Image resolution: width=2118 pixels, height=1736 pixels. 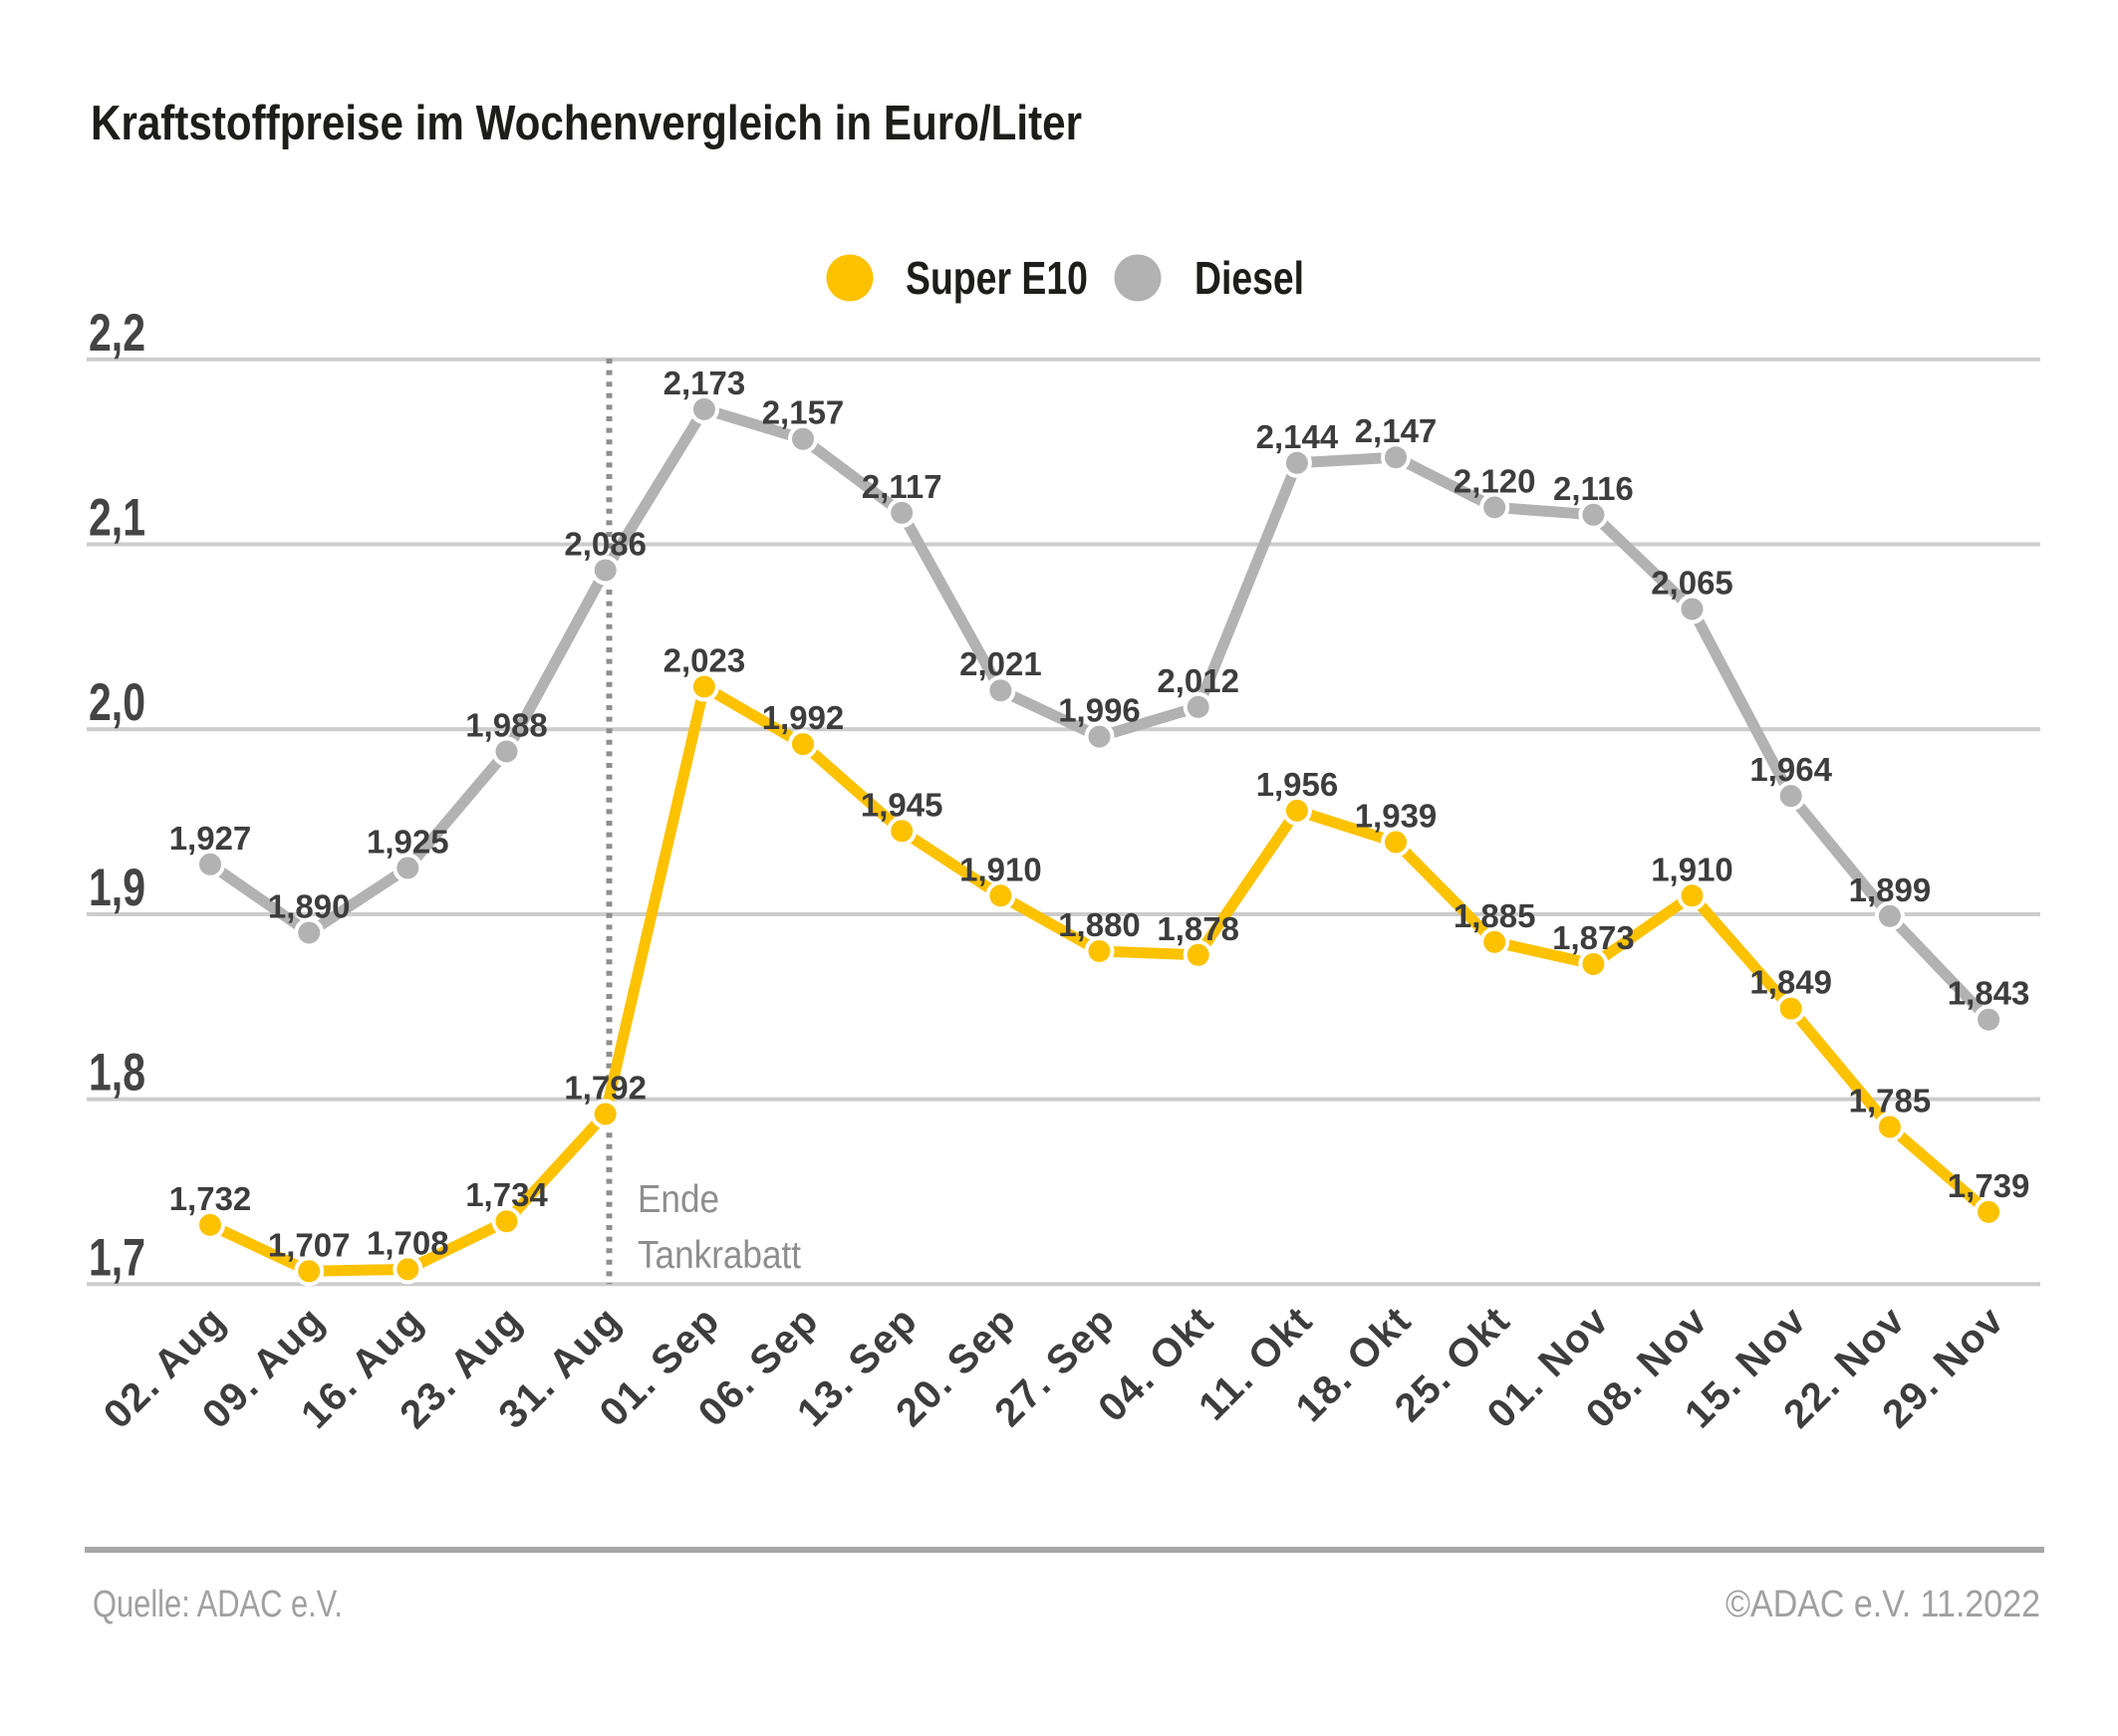 I want to click on svg-text: 1,890, so click(x=309, y=907).